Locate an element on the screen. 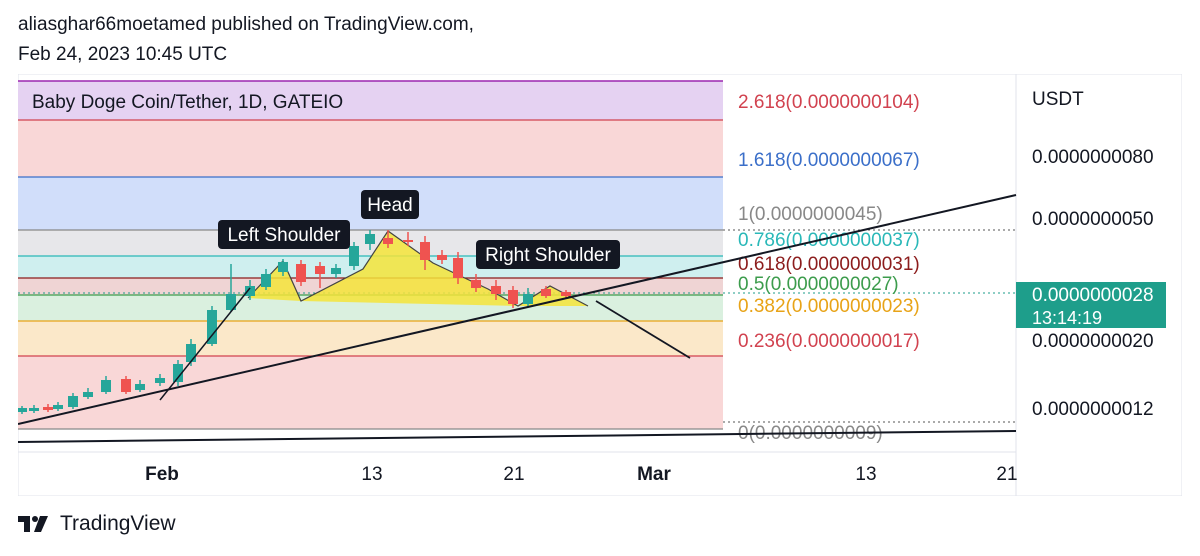 The image size is (1200, 556). fib-label: 0.786(0.0000000037) is located at coordinates (829, 240).